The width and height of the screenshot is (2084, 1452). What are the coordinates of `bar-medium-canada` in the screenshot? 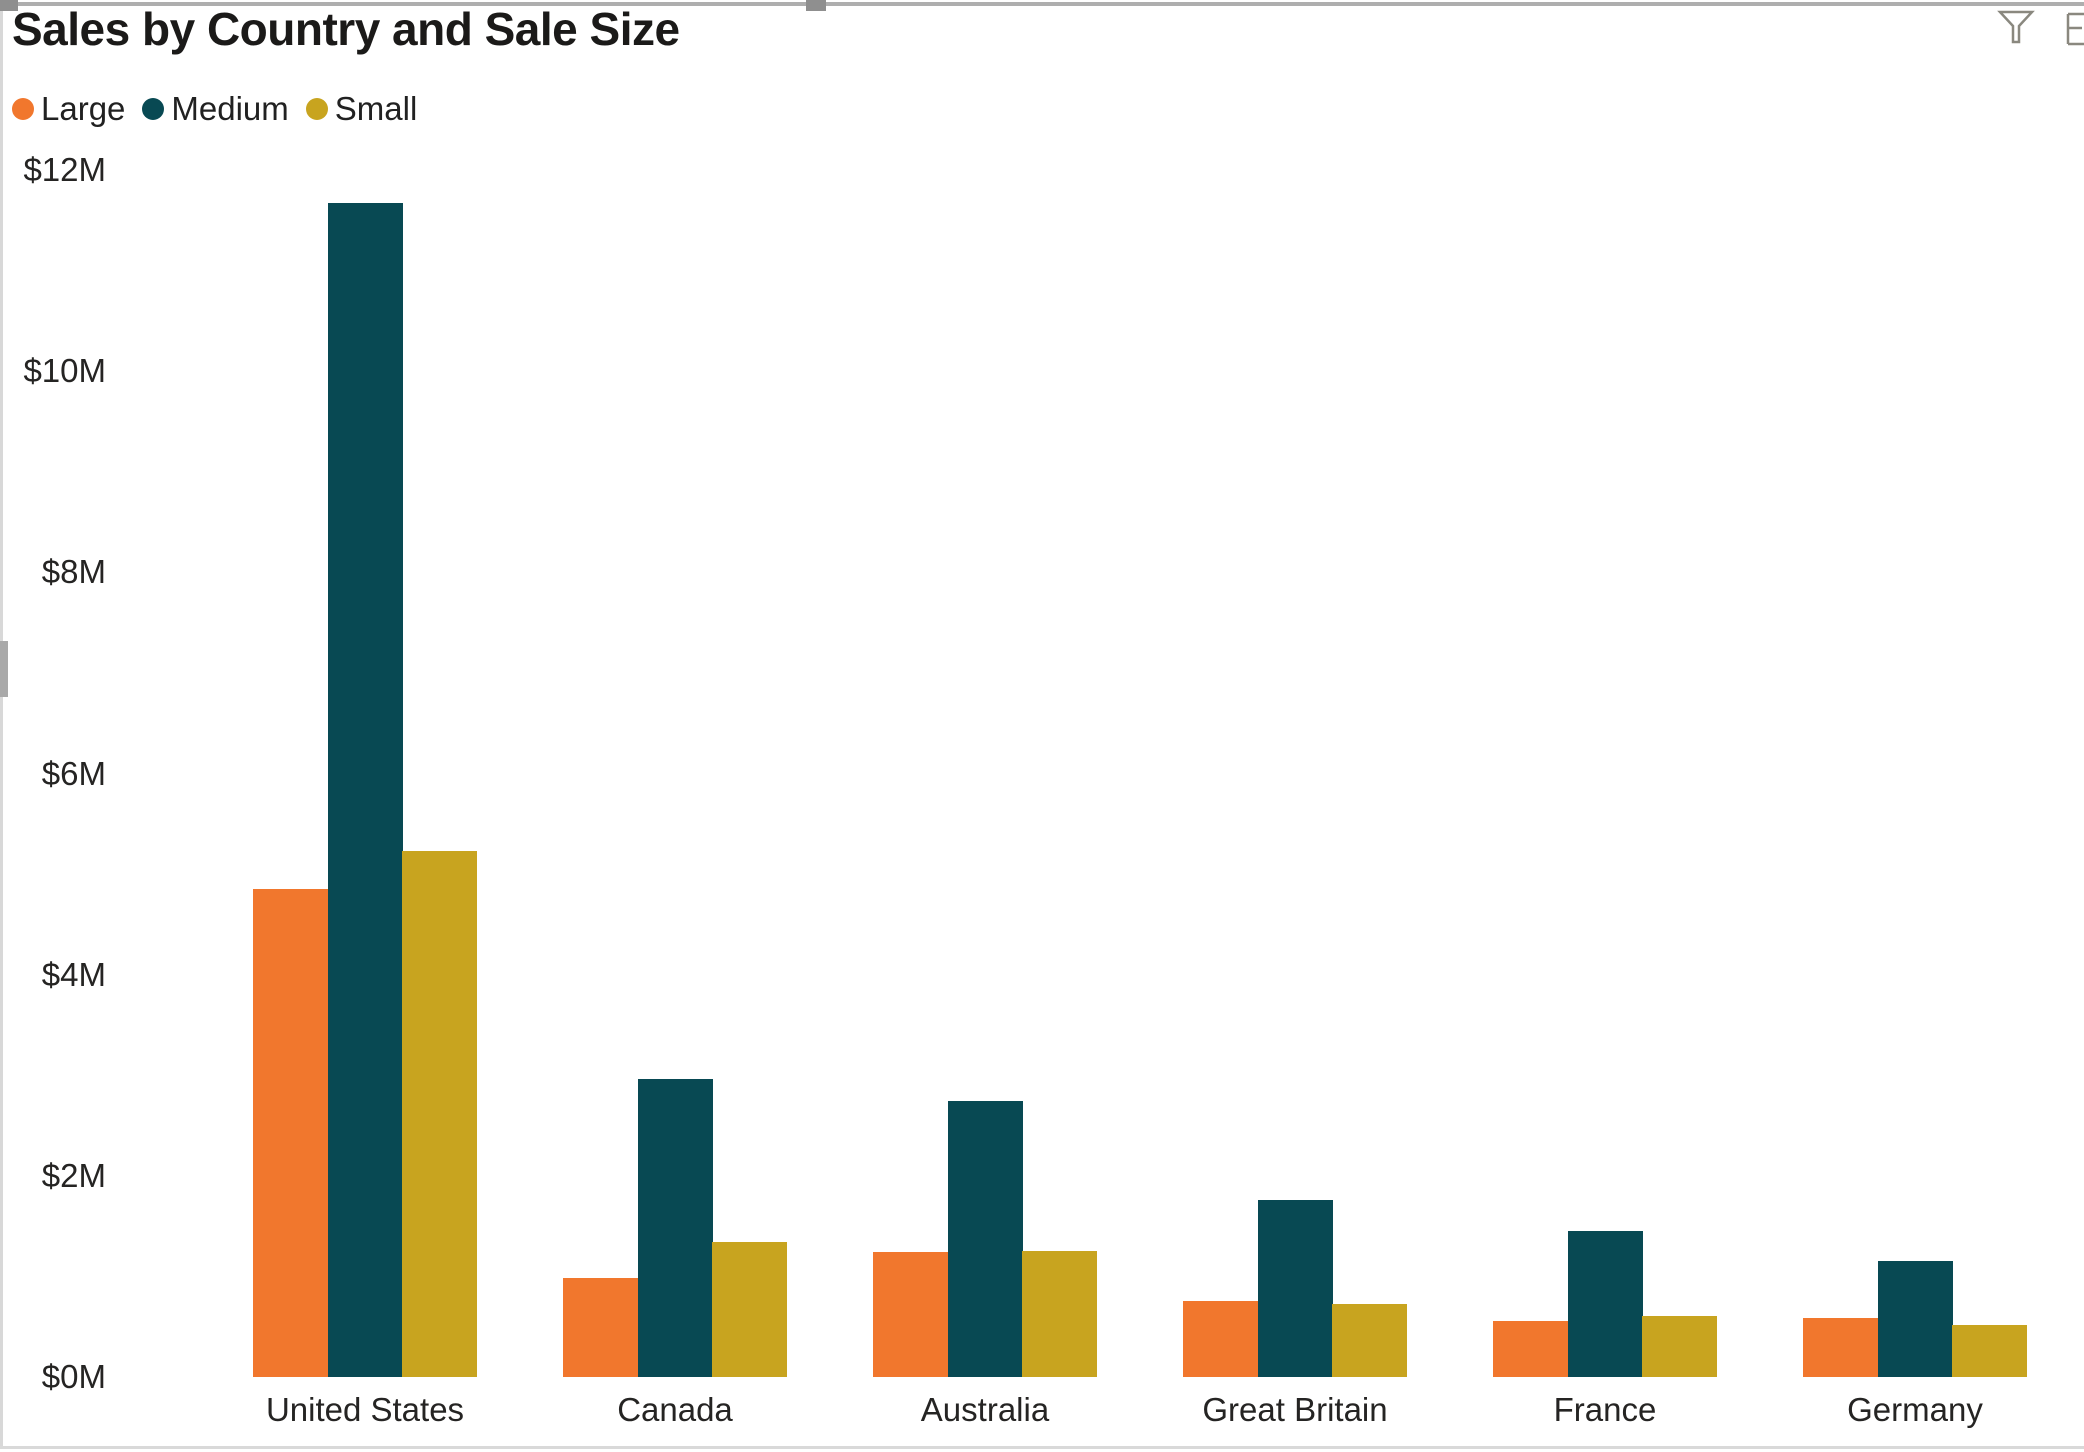 It's located at (675, 1228).